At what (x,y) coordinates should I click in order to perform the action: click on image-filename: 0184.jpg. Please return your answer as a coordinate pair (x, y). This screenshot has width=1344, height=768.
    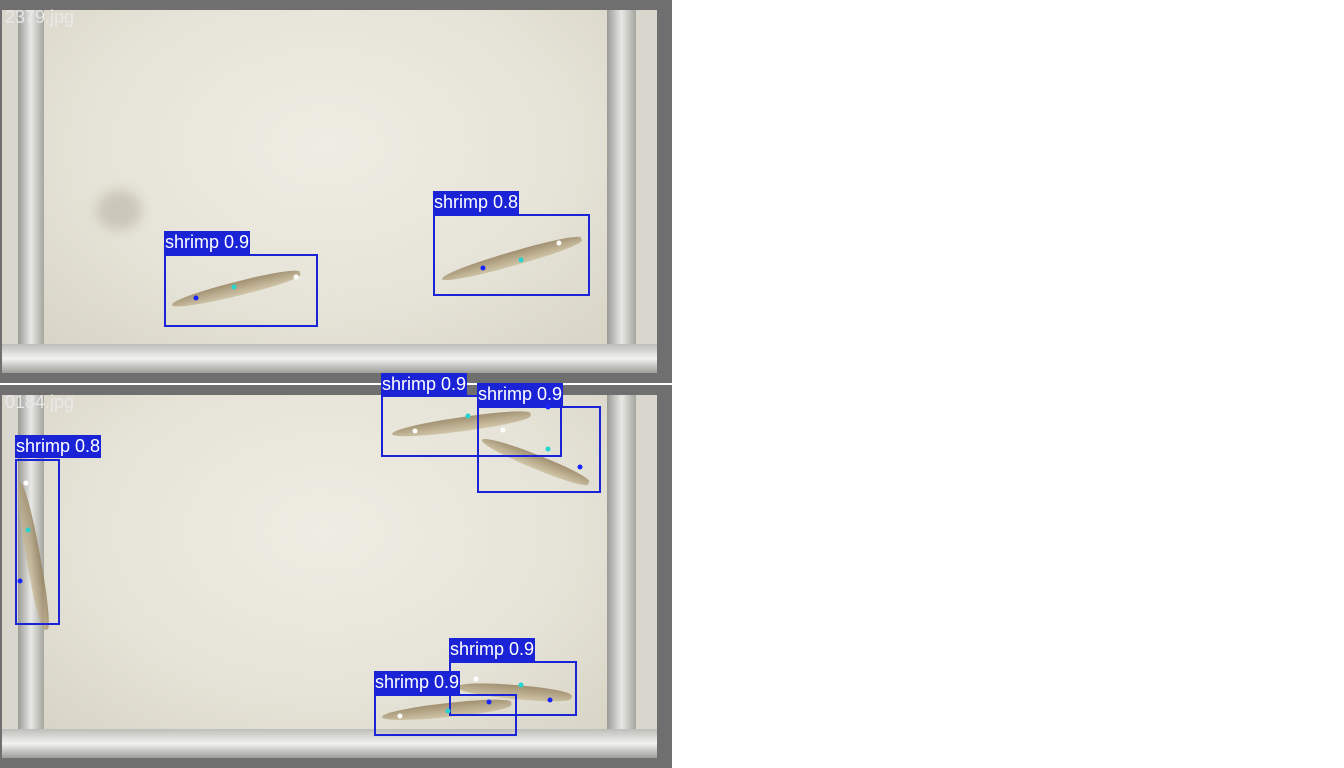
    Looking at the image, I should click on (40, 402).